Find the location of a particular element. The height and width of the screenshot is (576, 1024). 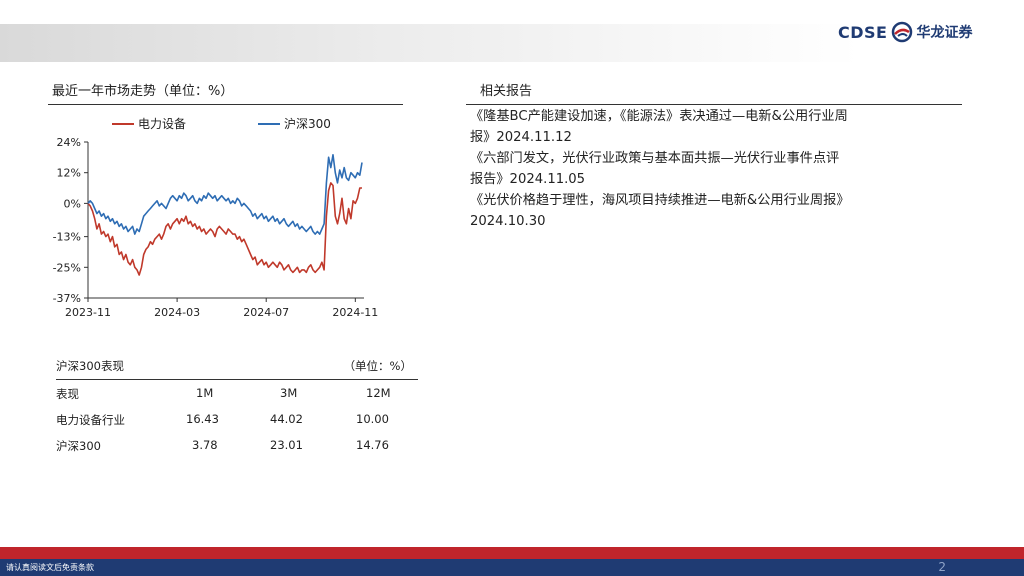

chart-title-rule is located at coordinates (225, 104).